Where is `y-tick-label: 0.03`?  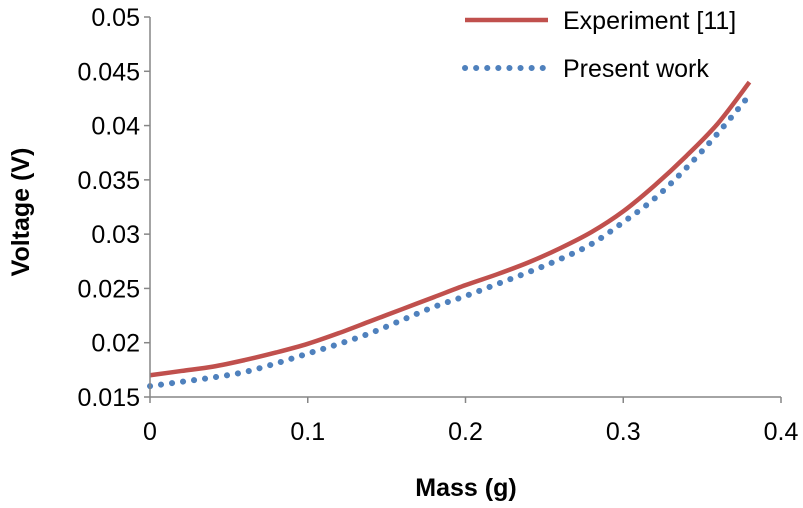
y-tick-label: 0.03 is located at coordinates (115, 235).